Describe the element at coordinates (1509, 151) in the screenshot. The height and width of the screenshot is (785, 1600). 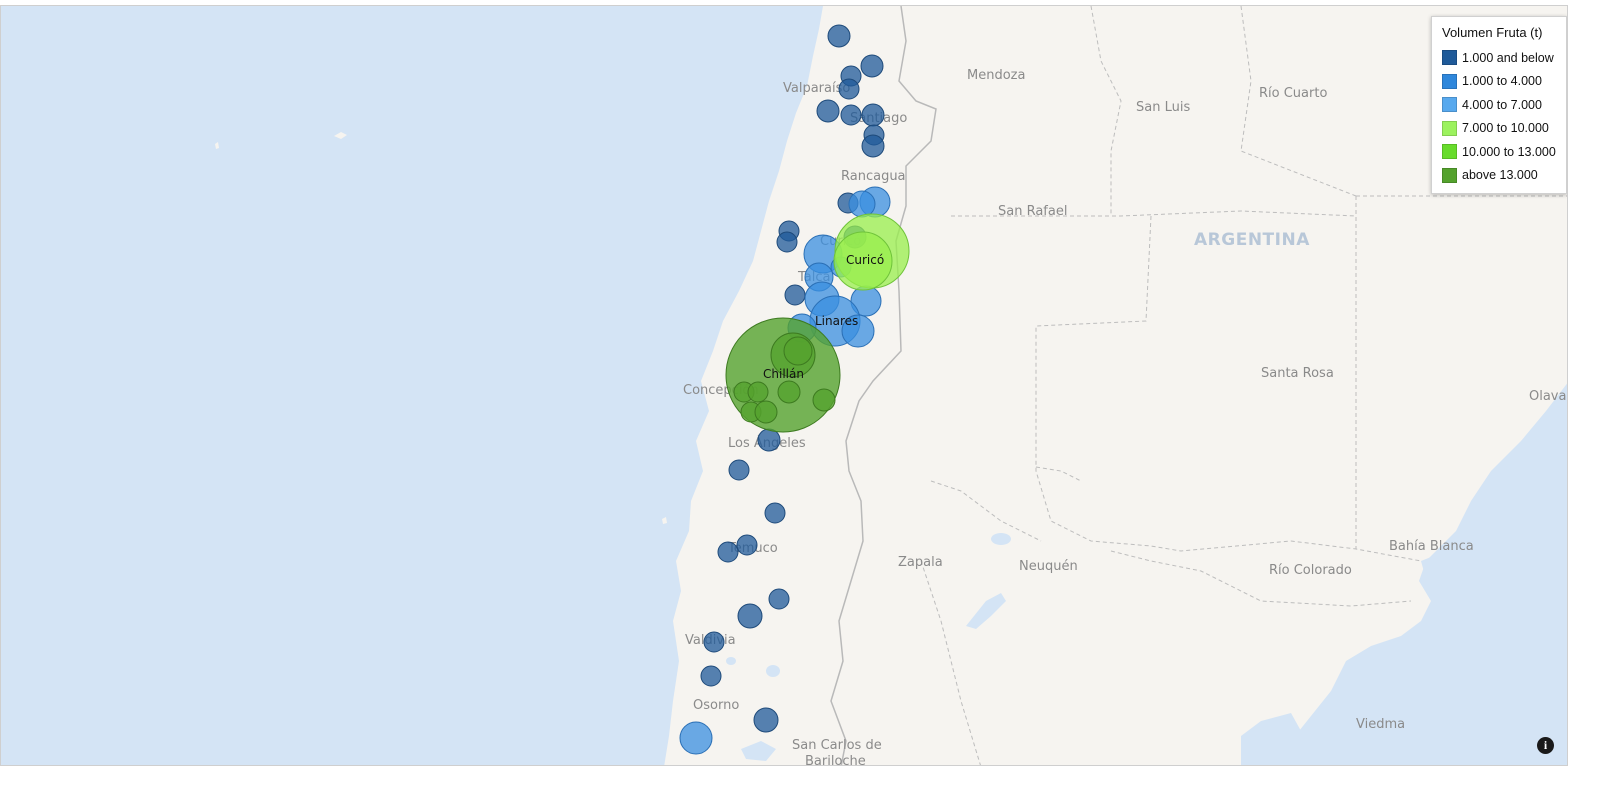
I see `legend-label: 10.000 to 13.000` at that location.